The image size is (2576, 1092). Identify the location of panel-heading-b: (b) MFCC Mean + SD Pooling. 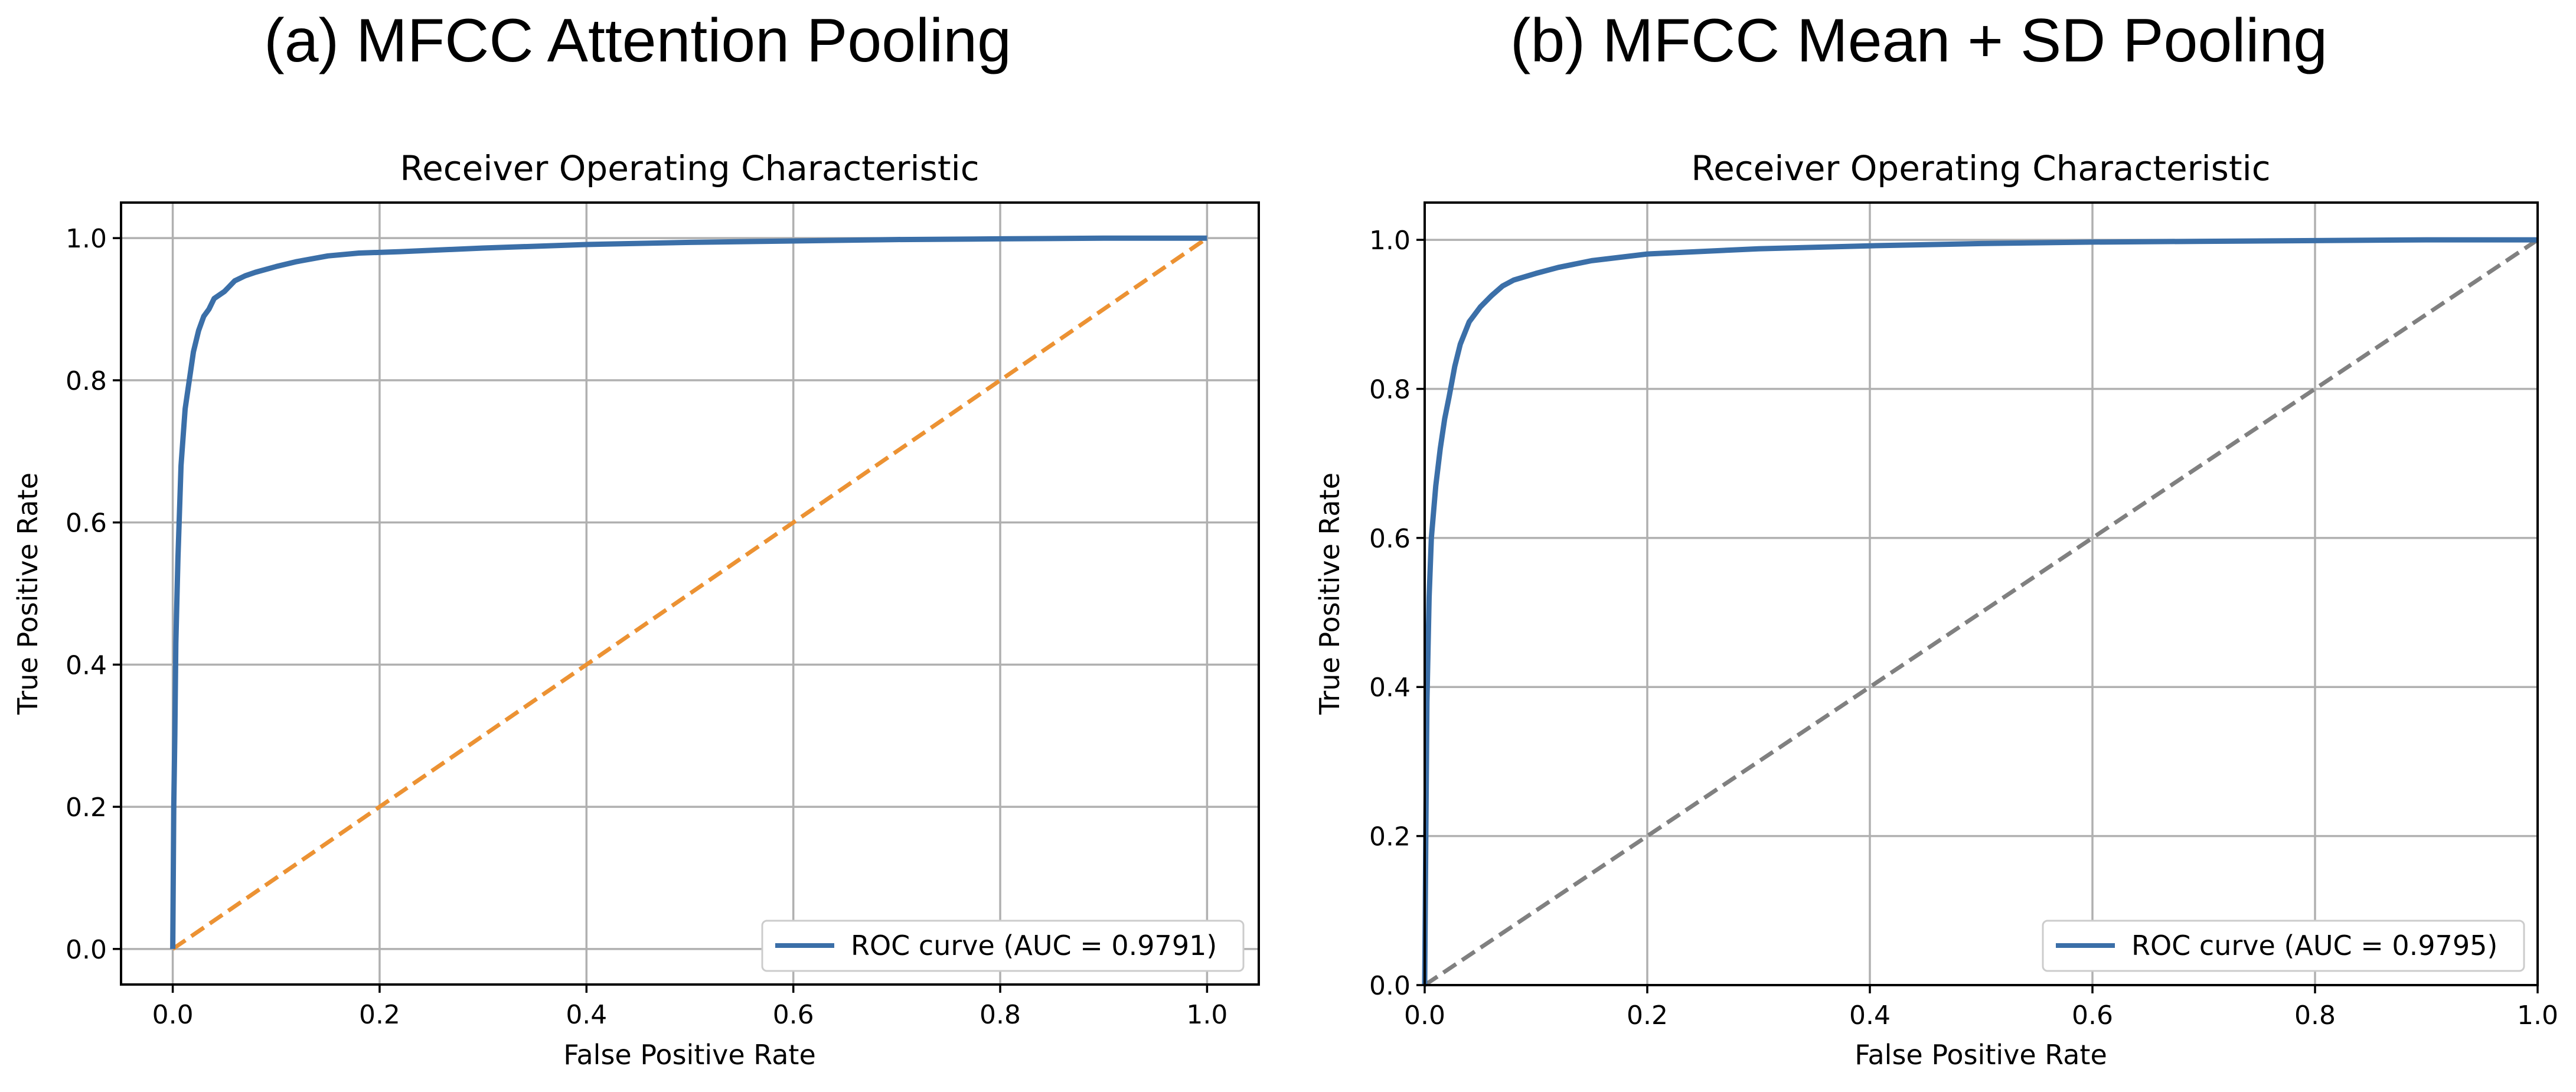
(1919, 40).